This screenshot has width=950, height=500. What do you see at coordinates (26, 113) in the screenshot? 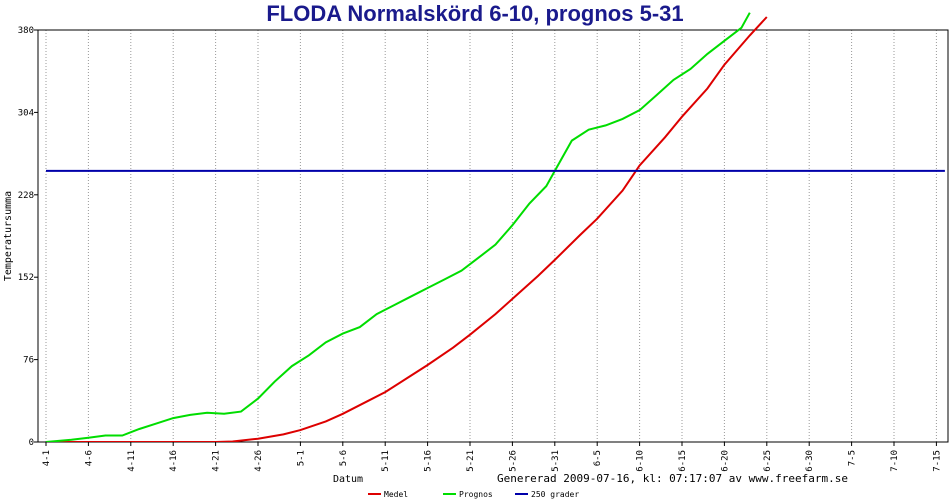
I see `y-tick-label: 304` at bounding box center [26, 113].